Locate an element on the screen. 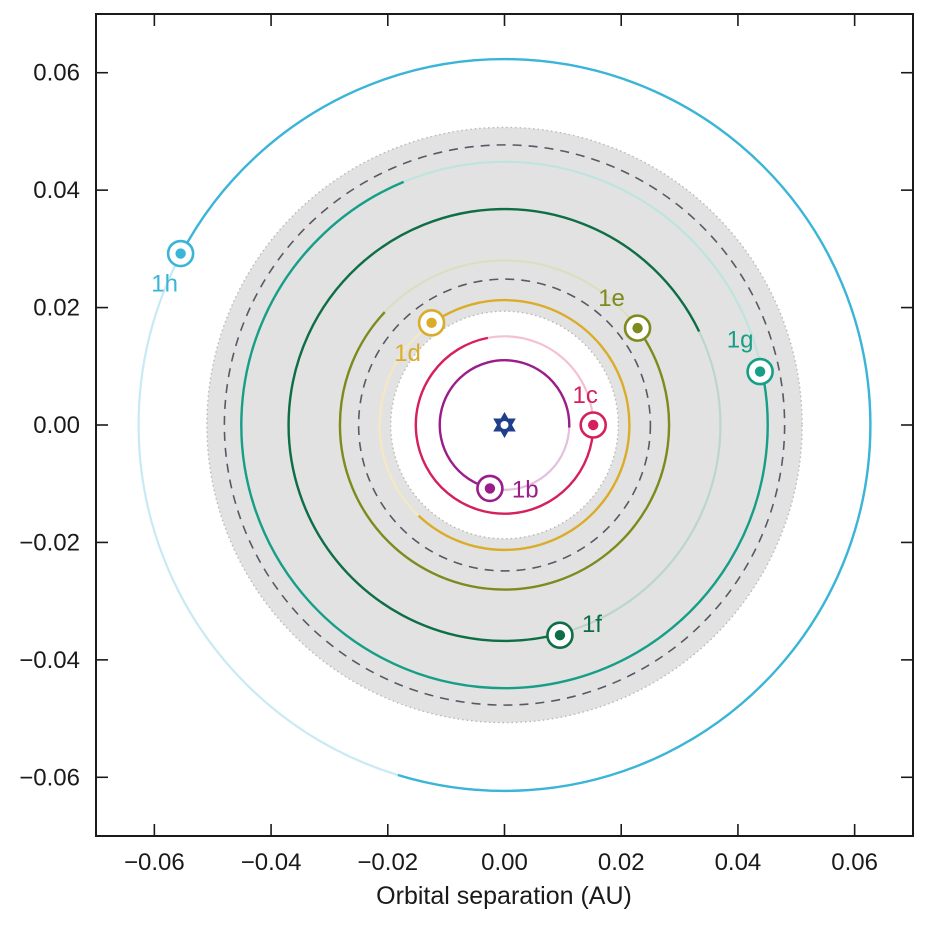  star-layer is located at coordinates (504, 425).